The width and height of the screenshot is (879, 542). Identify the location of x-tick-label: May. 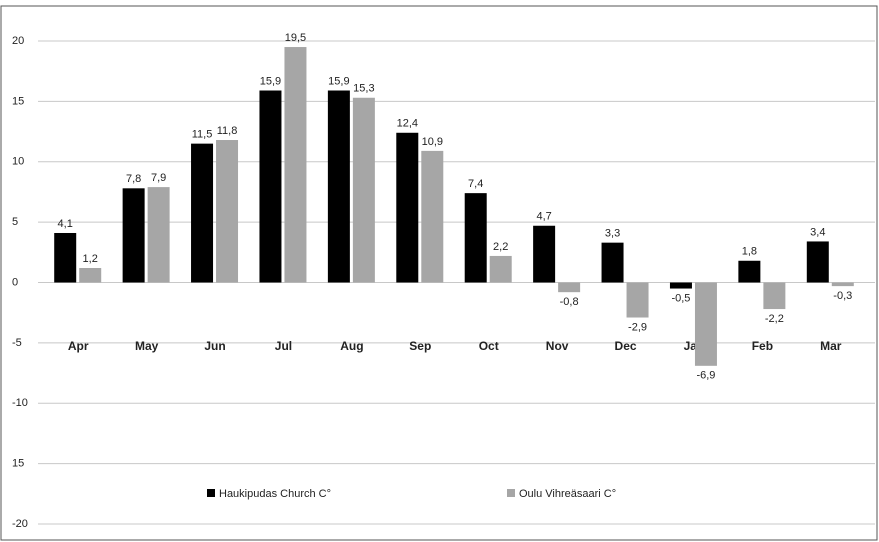
(147, 346).